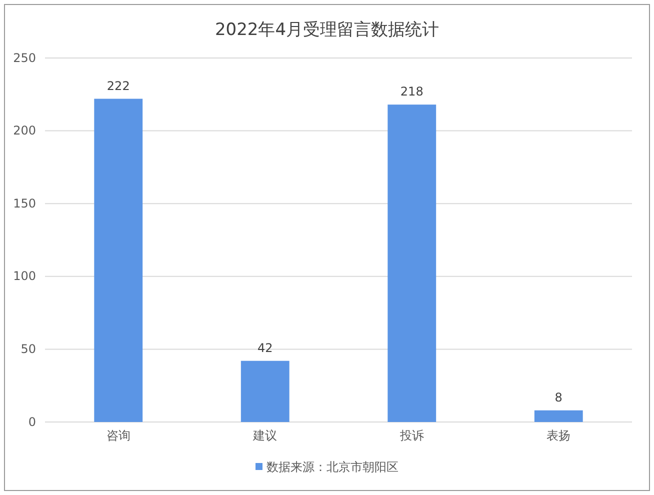 This screenshot has width=654, height=495. Describe the element at coordinates (118, 435) in the screenshot. I see `x-tick-label: 咨询` at that location.